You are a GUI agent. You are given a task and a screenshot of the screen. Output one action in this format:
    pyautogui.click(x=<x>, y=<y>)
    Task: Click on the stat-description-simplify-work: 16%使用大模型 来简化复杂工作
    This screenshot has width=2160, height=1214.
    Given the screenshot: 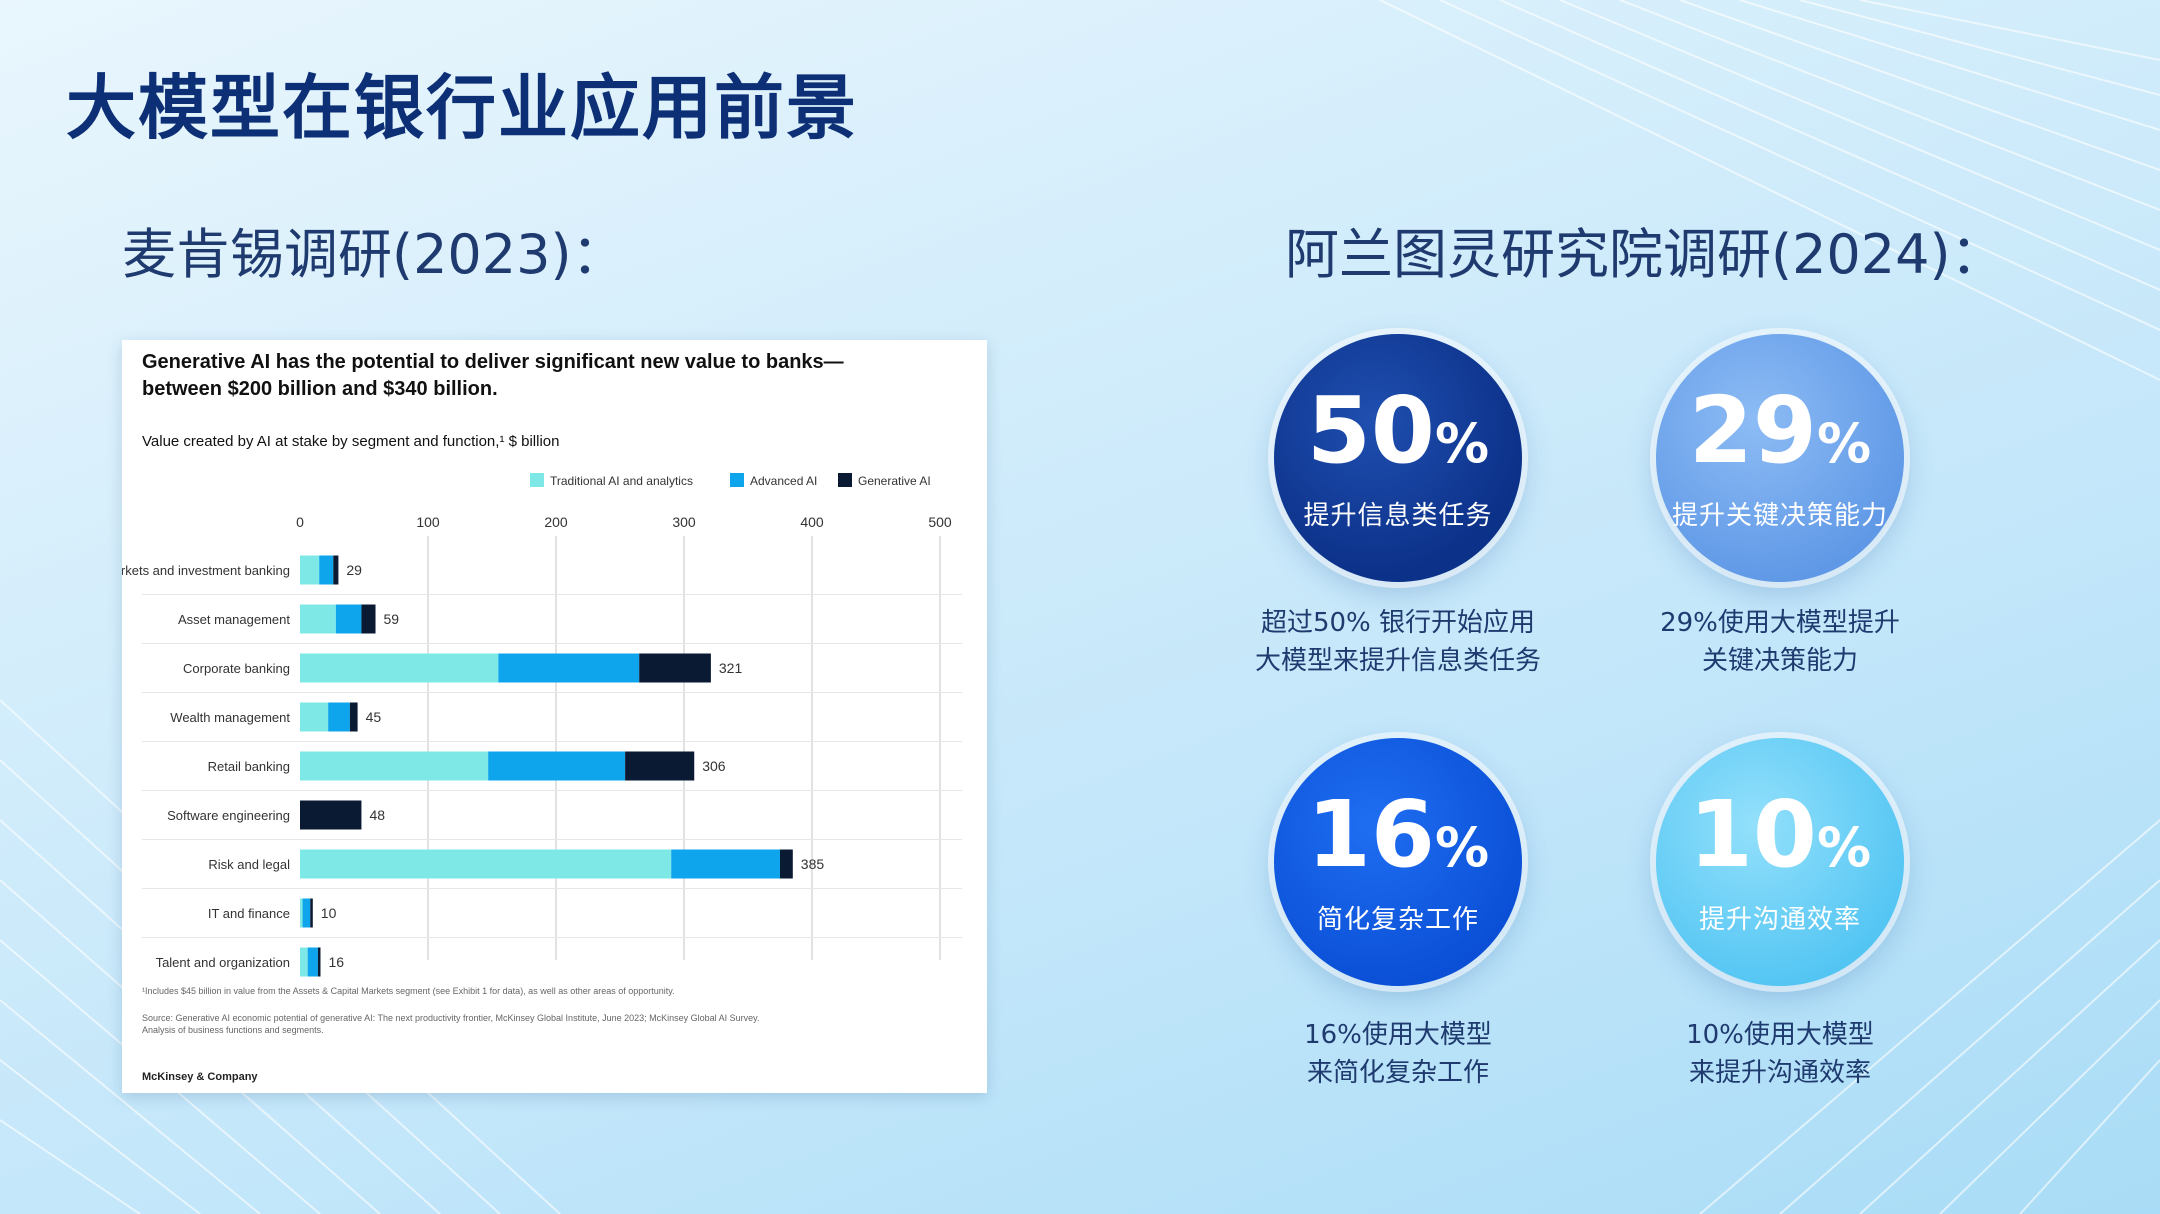 What is the action you would take?
    pyautogui.click(x=1398, y=1054)
    